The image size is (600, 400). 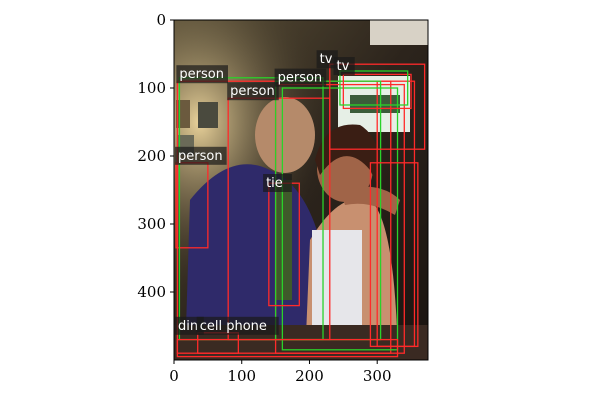 What do you see at coordinates (241, 376) in the screenshot?
I see `x-tick-label: 100` at bounding box center [241, 376].